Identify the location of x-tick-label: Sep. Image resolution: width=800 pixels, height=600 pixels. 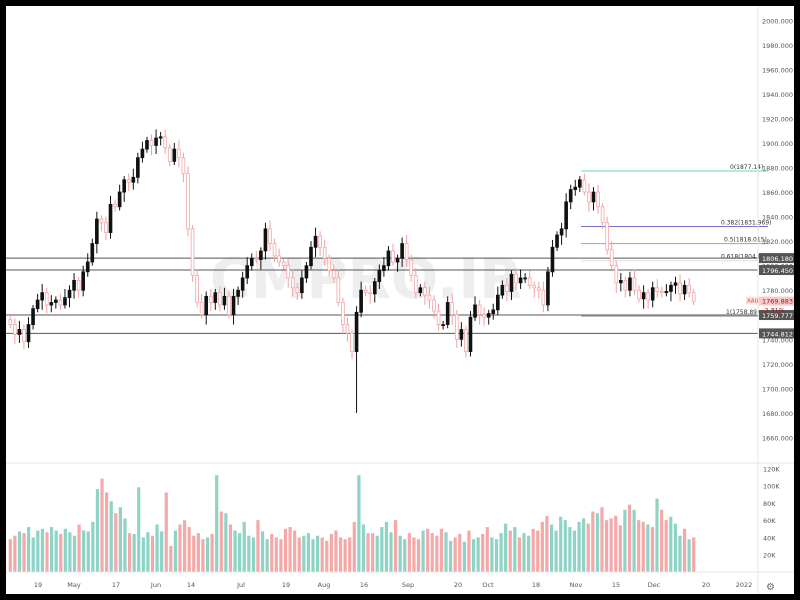
(408, 585).